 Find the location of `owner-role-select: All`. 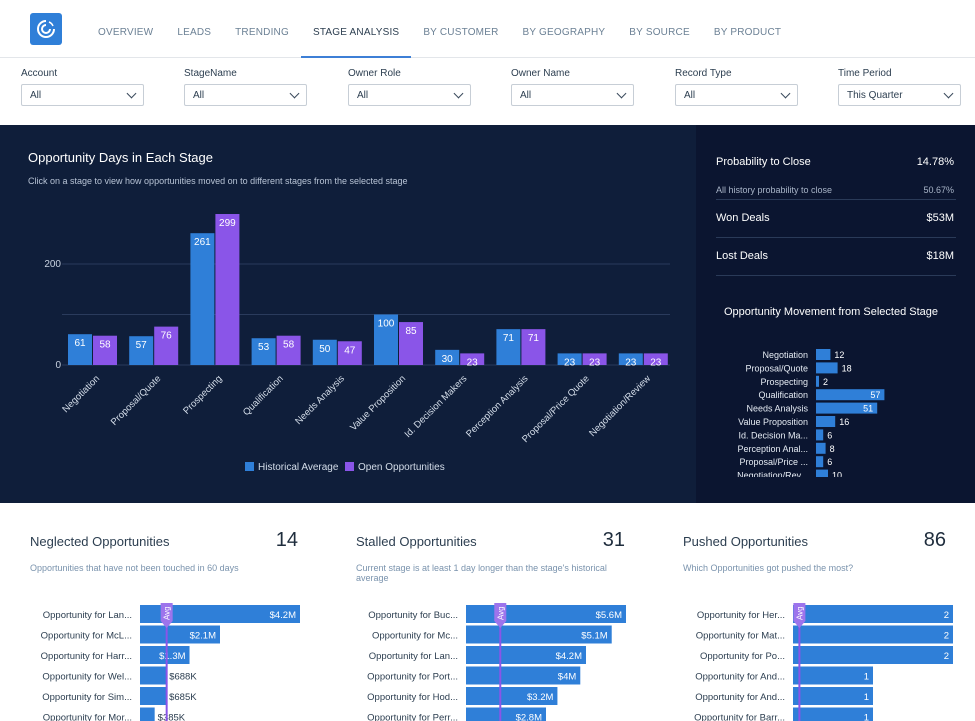

owner-role-select: All is located at coordinates (409, 95).